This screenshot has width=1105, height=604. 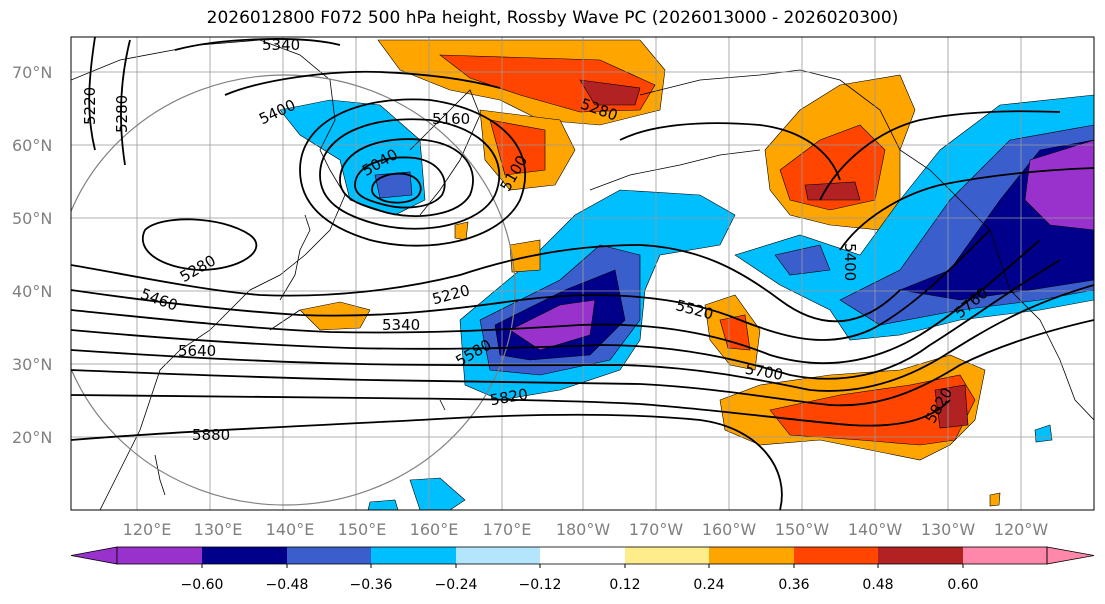 What do you see at coordinates (610, 92) in the screenshot?
I see `anomaly-positive-bering-max` at bounding box center [610, 92].